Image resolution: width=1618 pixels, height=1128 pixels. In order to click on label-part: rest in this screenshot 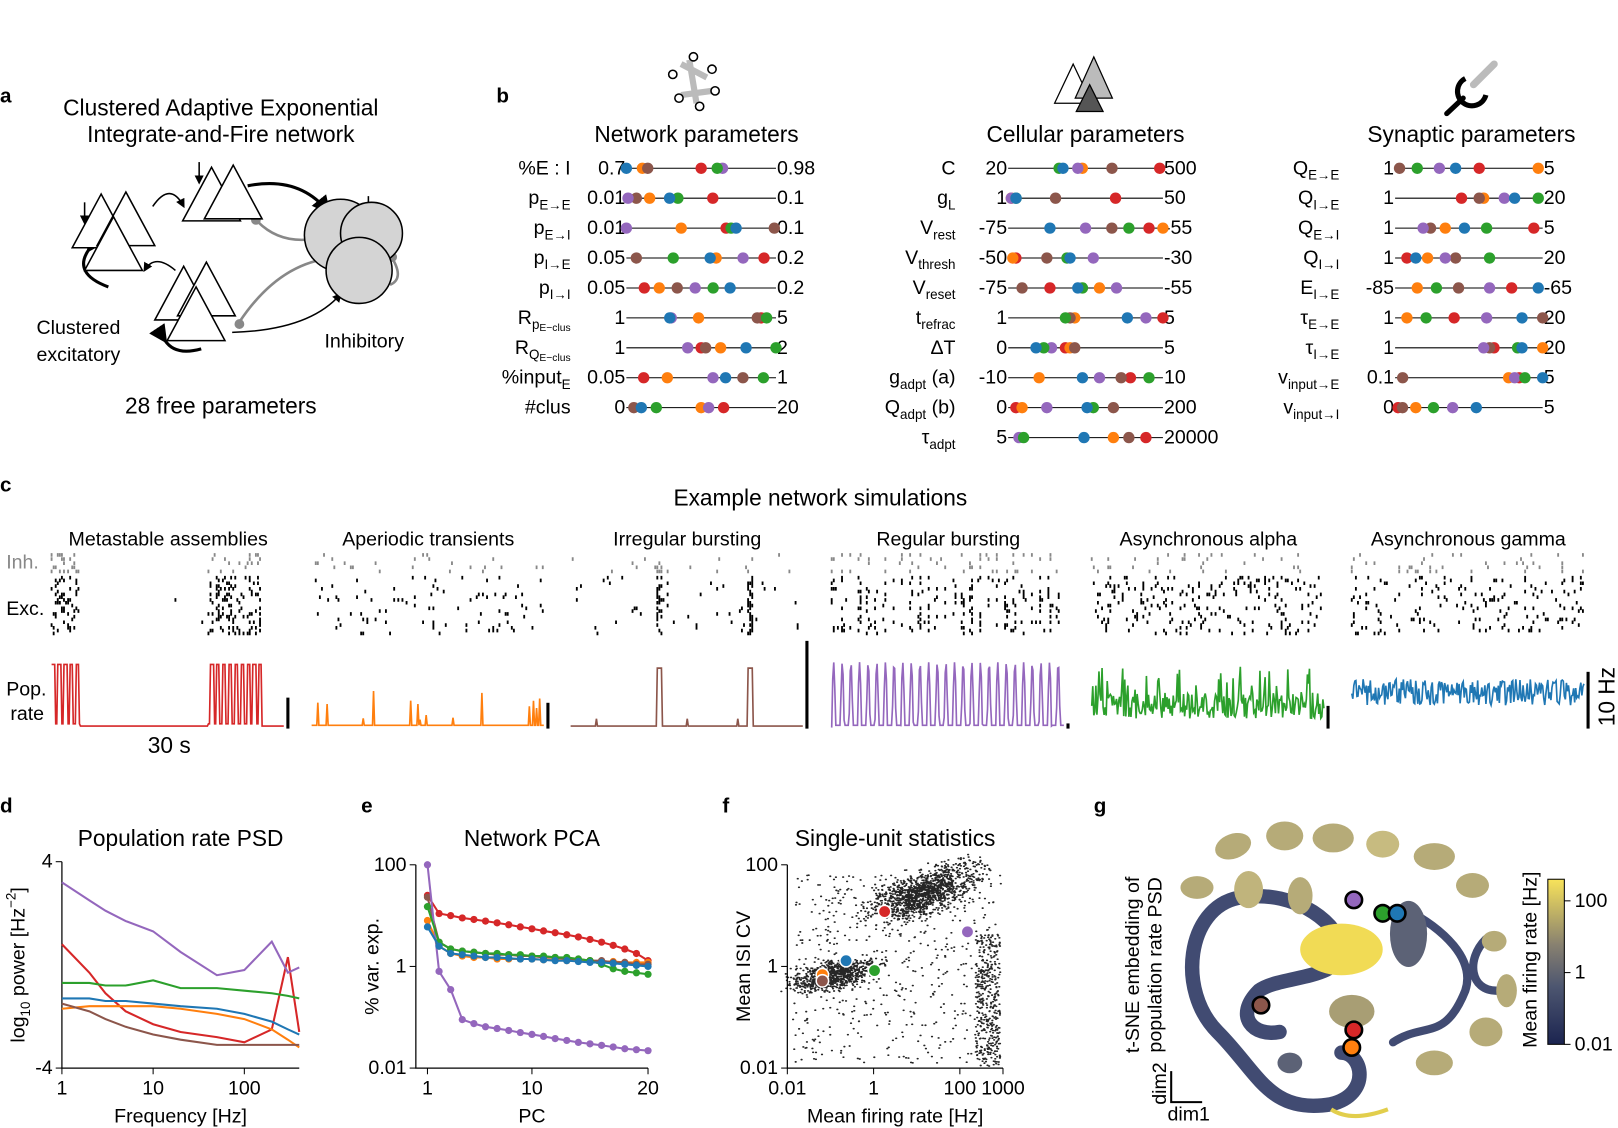, I will do `click(944, 234)`.